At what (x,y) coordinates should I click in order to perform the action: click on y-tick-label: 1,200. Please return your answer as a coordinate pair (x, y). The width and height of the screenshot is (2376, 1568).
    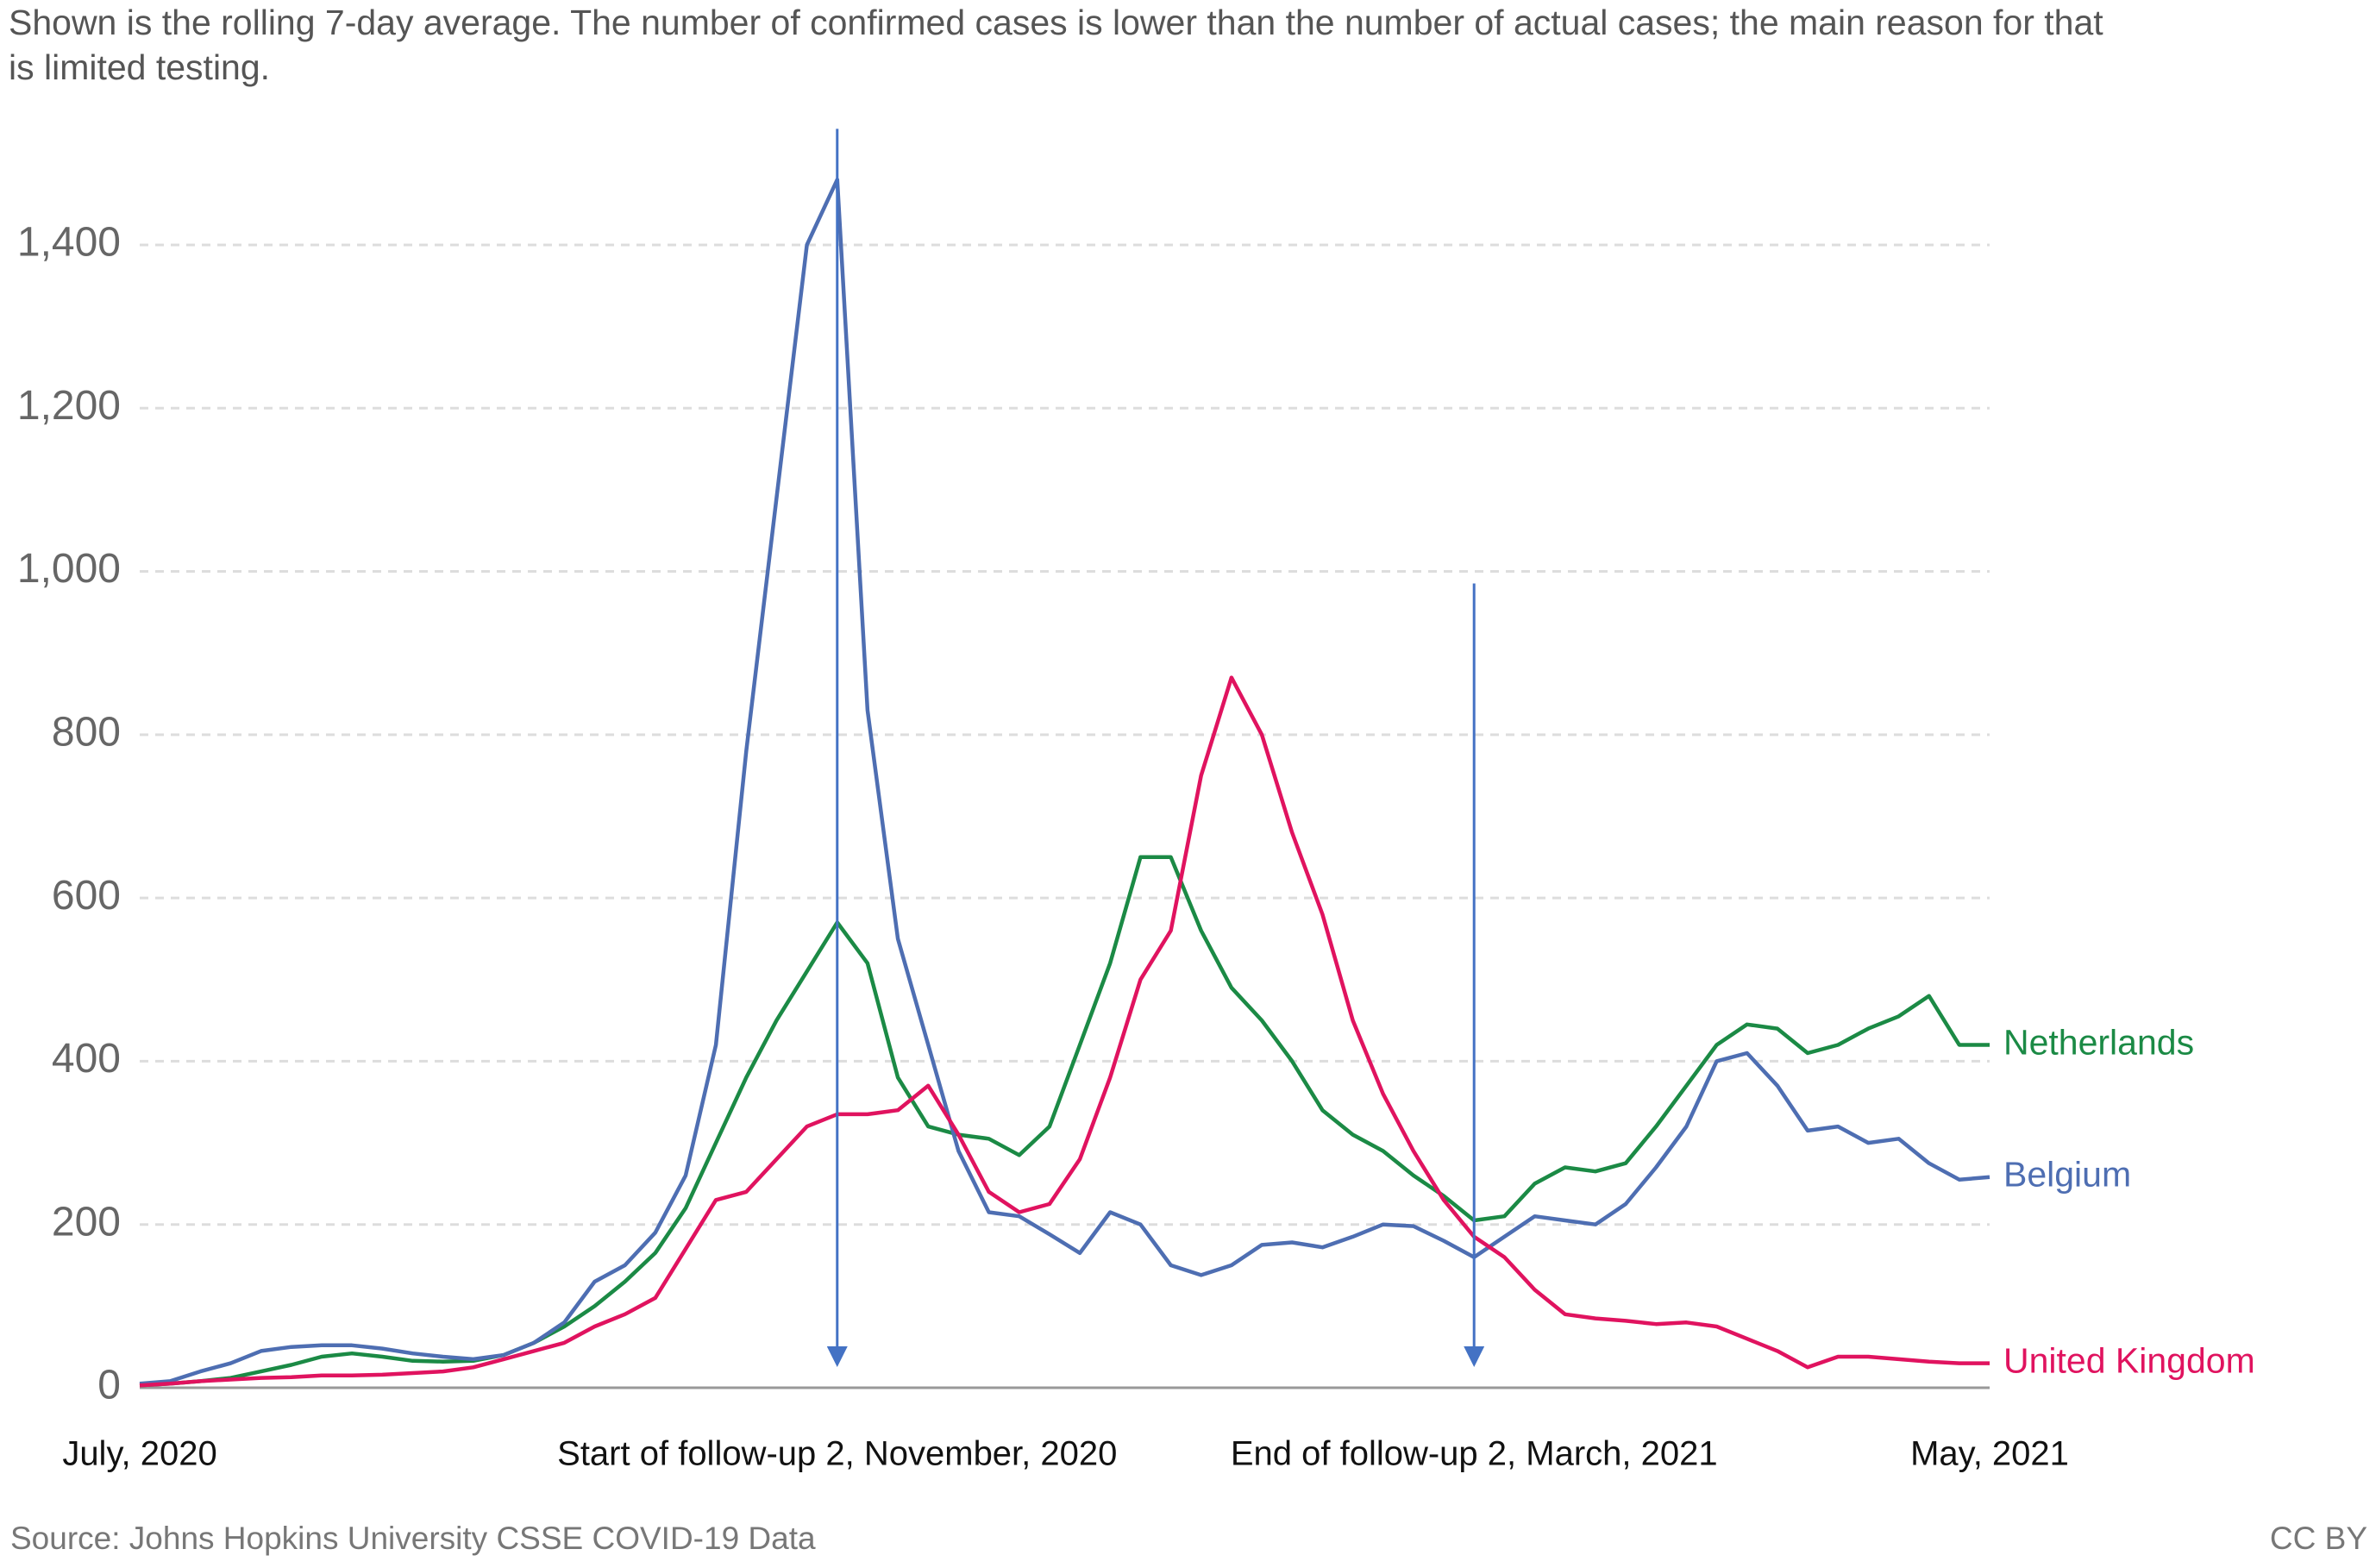
    Looking at the image, I should click on (69, 406).